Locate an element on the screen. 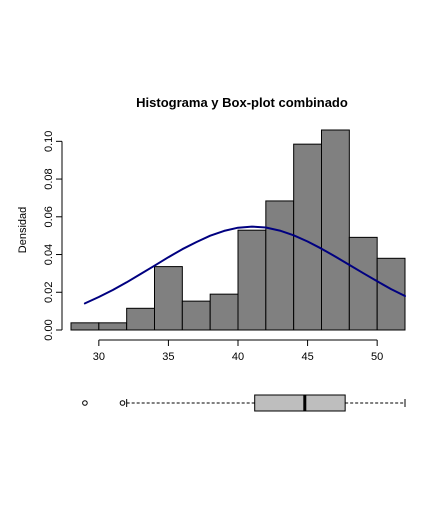  y-axis-title: Densidad is located at coordinates (23, 230).